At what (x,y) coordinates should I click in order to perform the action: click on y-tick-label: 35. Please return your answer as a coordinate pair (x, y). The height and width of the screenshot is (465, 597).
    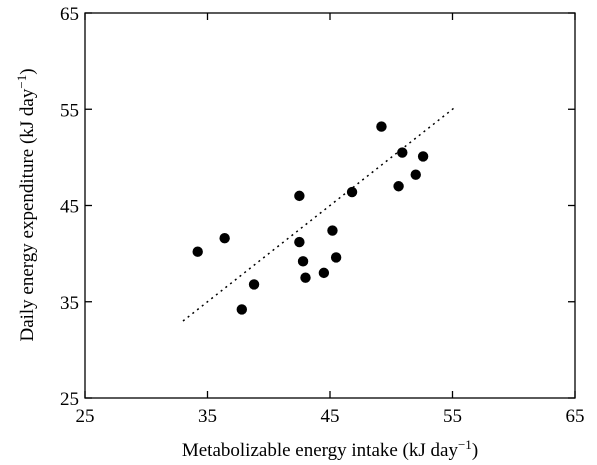
    Looking at the image, I should click on (69, 303).